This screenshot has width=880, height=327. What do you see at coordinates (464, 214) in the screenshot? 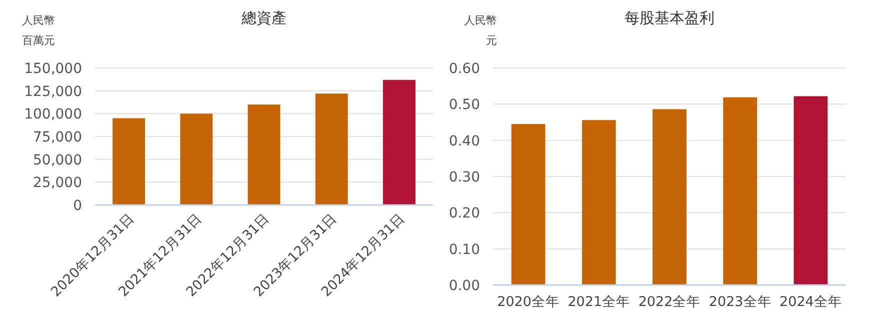
I see `y-tick-label: 0.20` at bounding box center [464, 214].